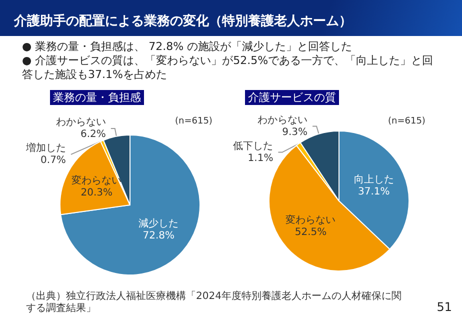 This screenshot has width=462, height=320. Describe the element at coordinates (261, 158) in the screenshot. I see `data-label: 1.1%` at that location.